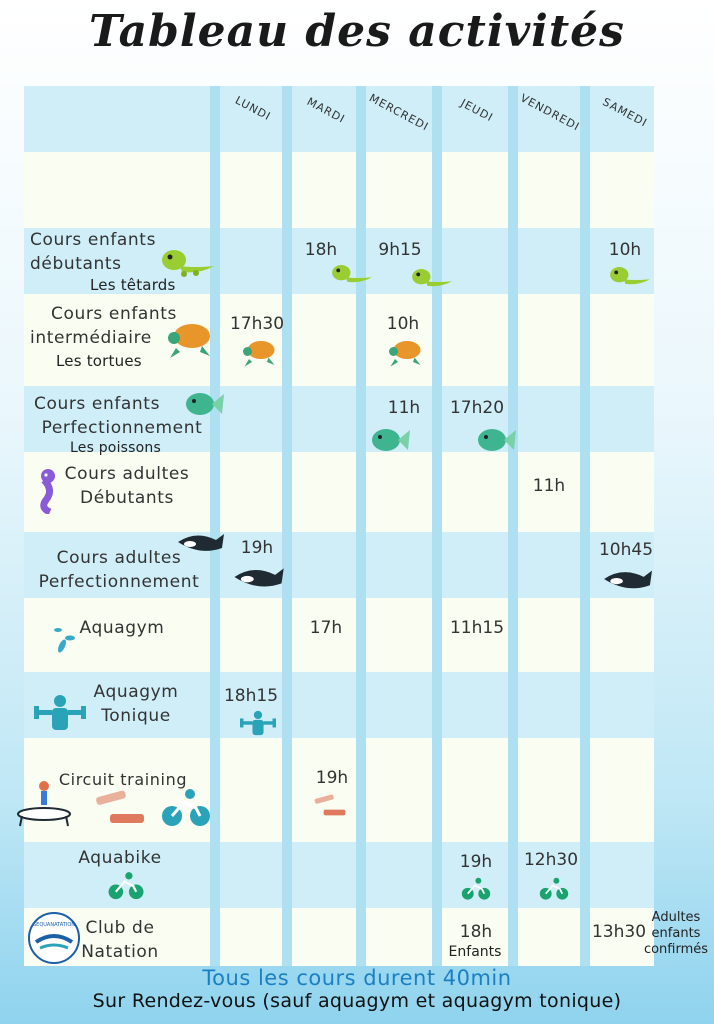  What do you see at coordinates (47, 491) in the screenshot?
I see `seahorse-icon` at bounding box center [47, 491].